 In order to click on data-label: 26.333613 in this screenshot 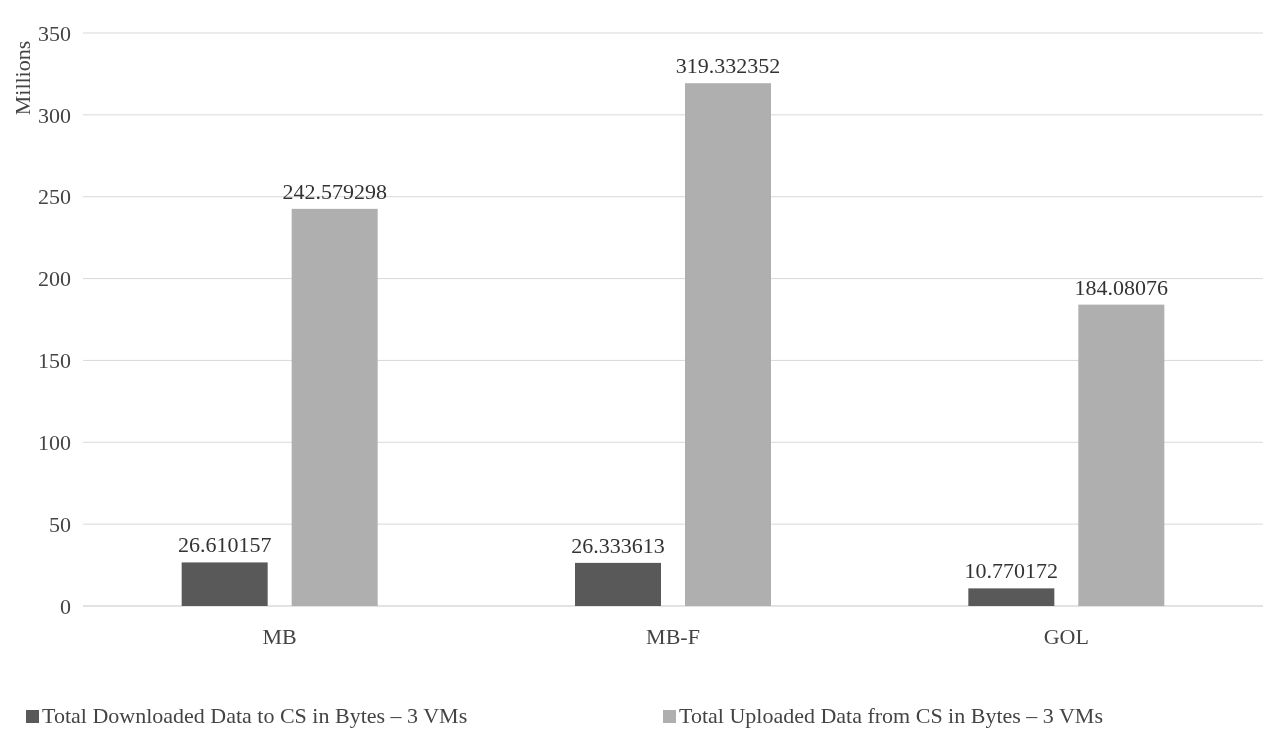, I will do `click(618, 545)`.